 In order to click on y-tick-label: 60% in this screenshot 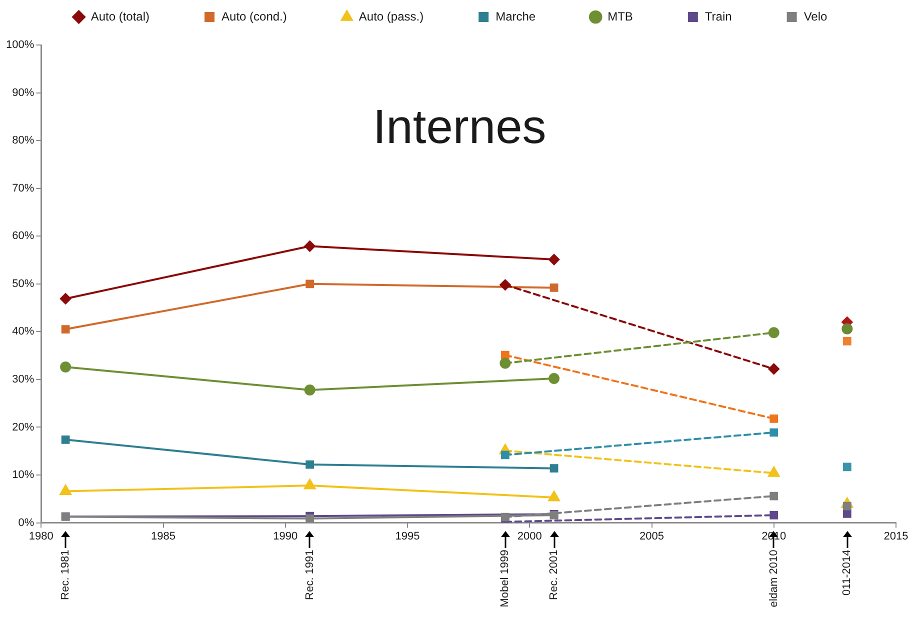, I will do `click(23, 236)`.